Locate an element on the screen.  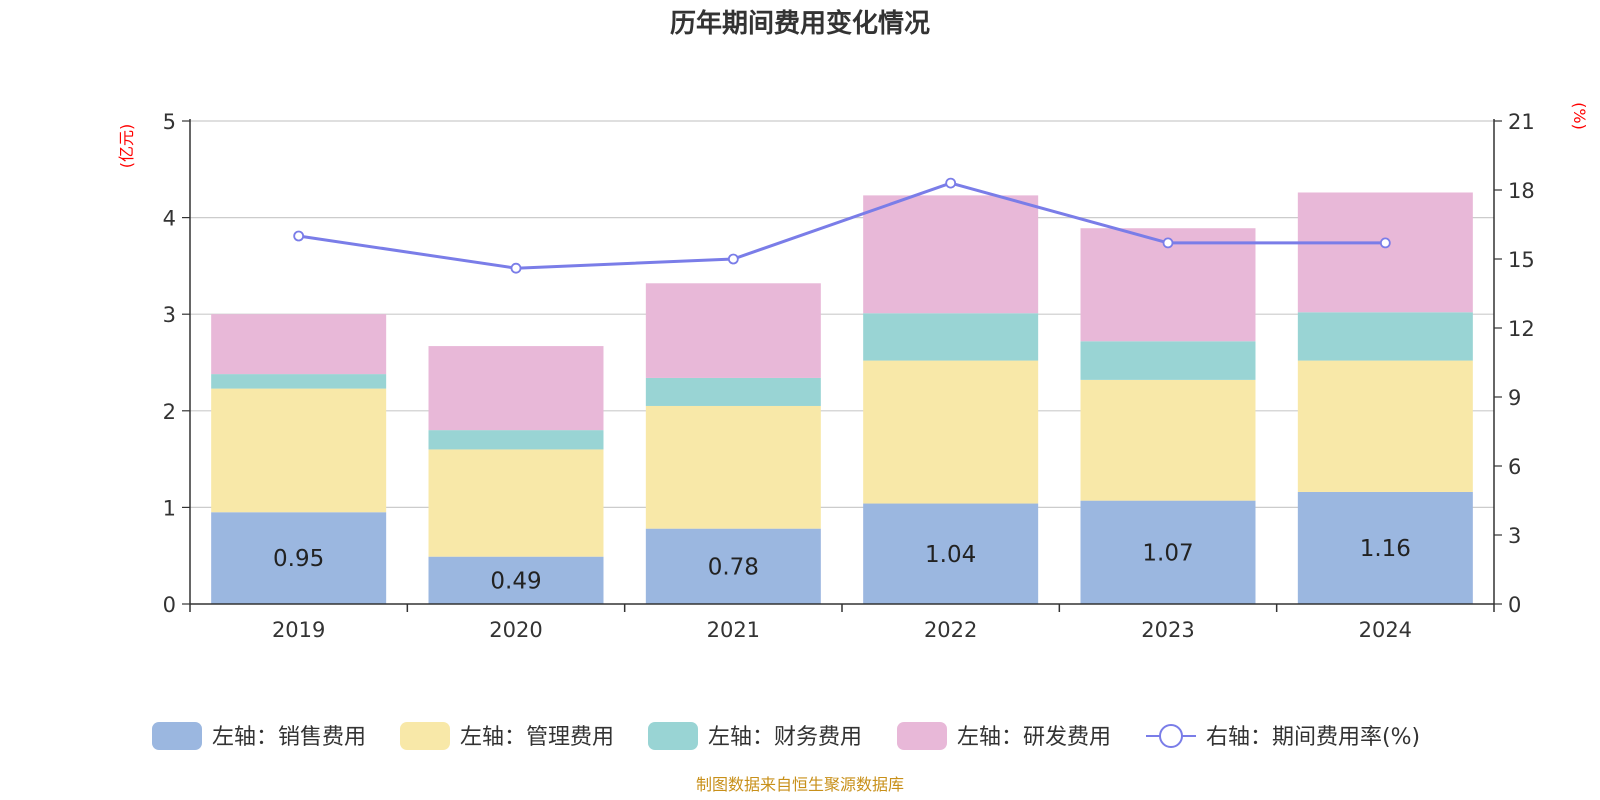
data-label-2021: 0.78 is located at coordinates (733, 567).